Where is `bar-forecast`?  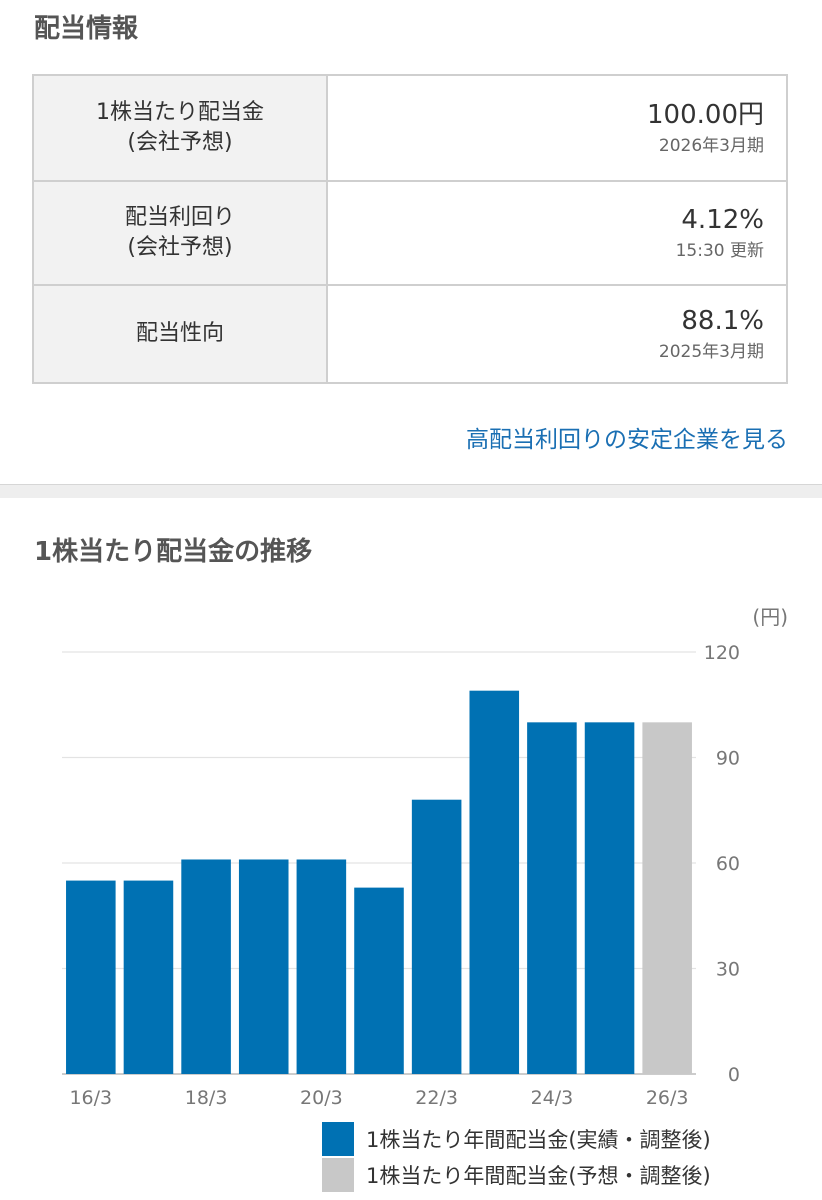
bar-forecast is located at coordinates (667, 898).